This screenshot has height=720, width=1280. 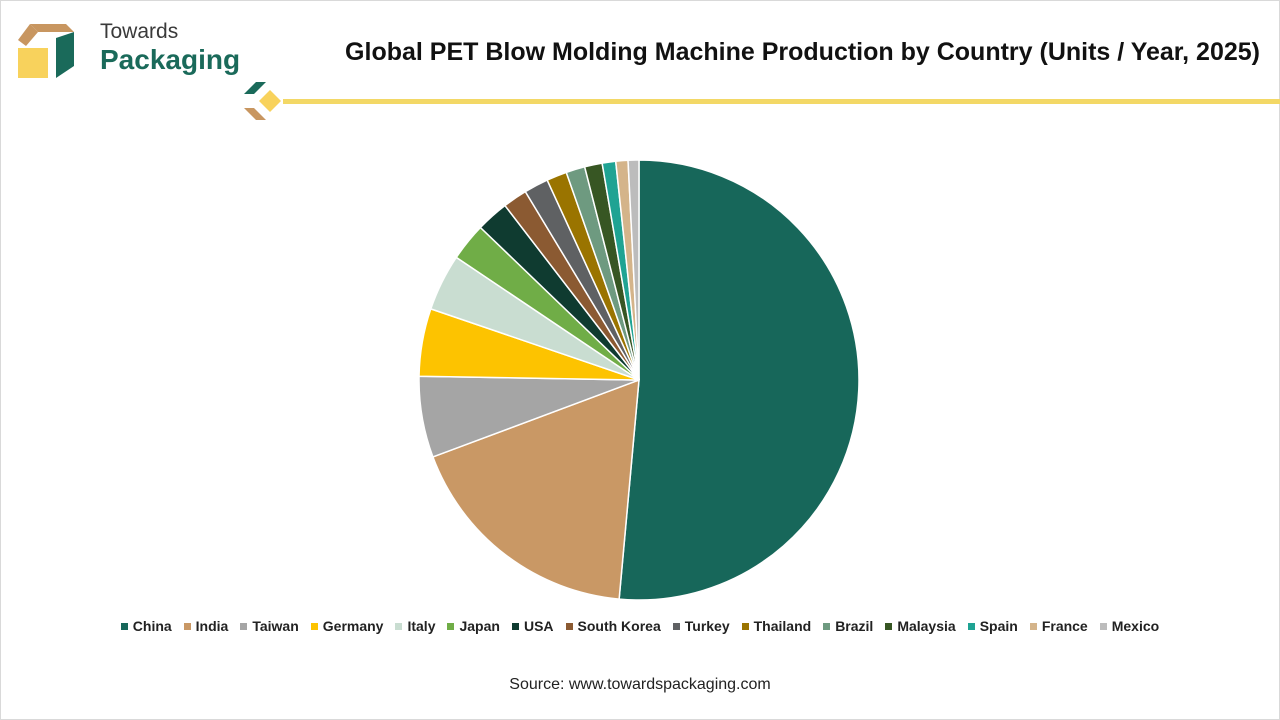 I want to click on legend-label: China, so click(x=152, y=626).